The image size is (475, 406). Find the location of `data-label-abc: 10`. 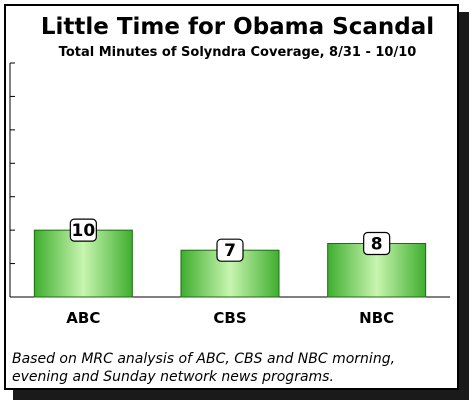

data-label-abc: 10 is located at coordinates (83, 231).